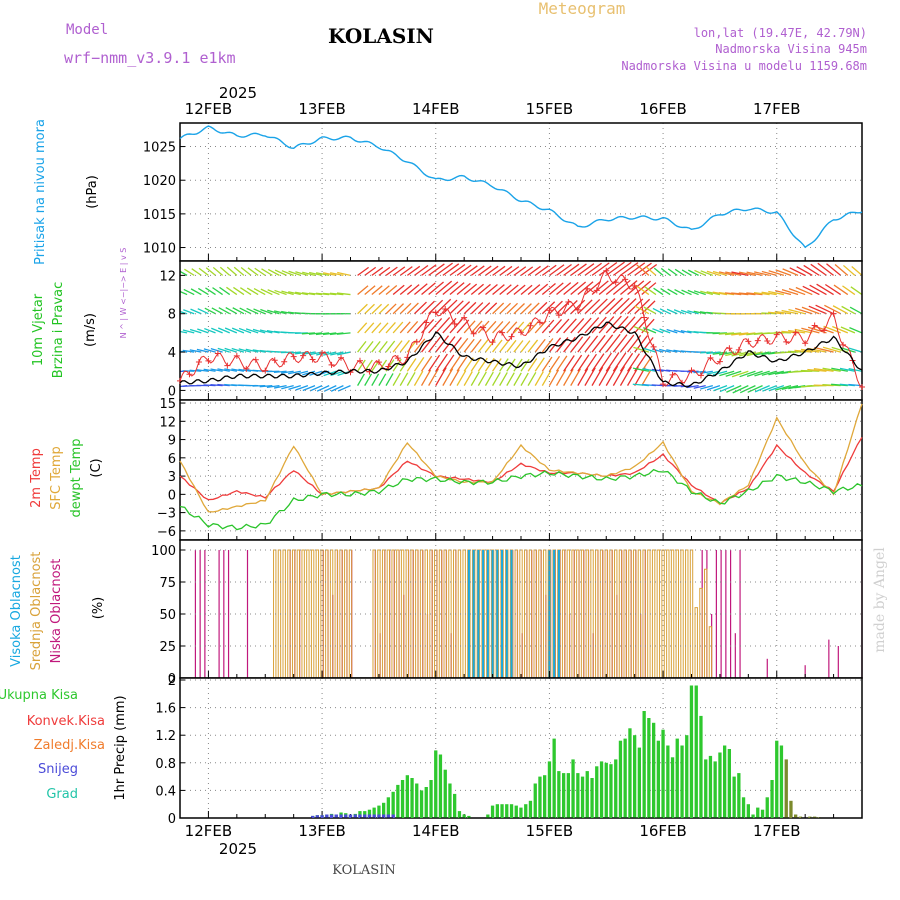 Image resolution: width=900 pixels, height=900 pixels. What do you see at coordinates (776, 109) in the screenshot?
I see `top-day-label: 17FEB` at bounding box center [776, 109].